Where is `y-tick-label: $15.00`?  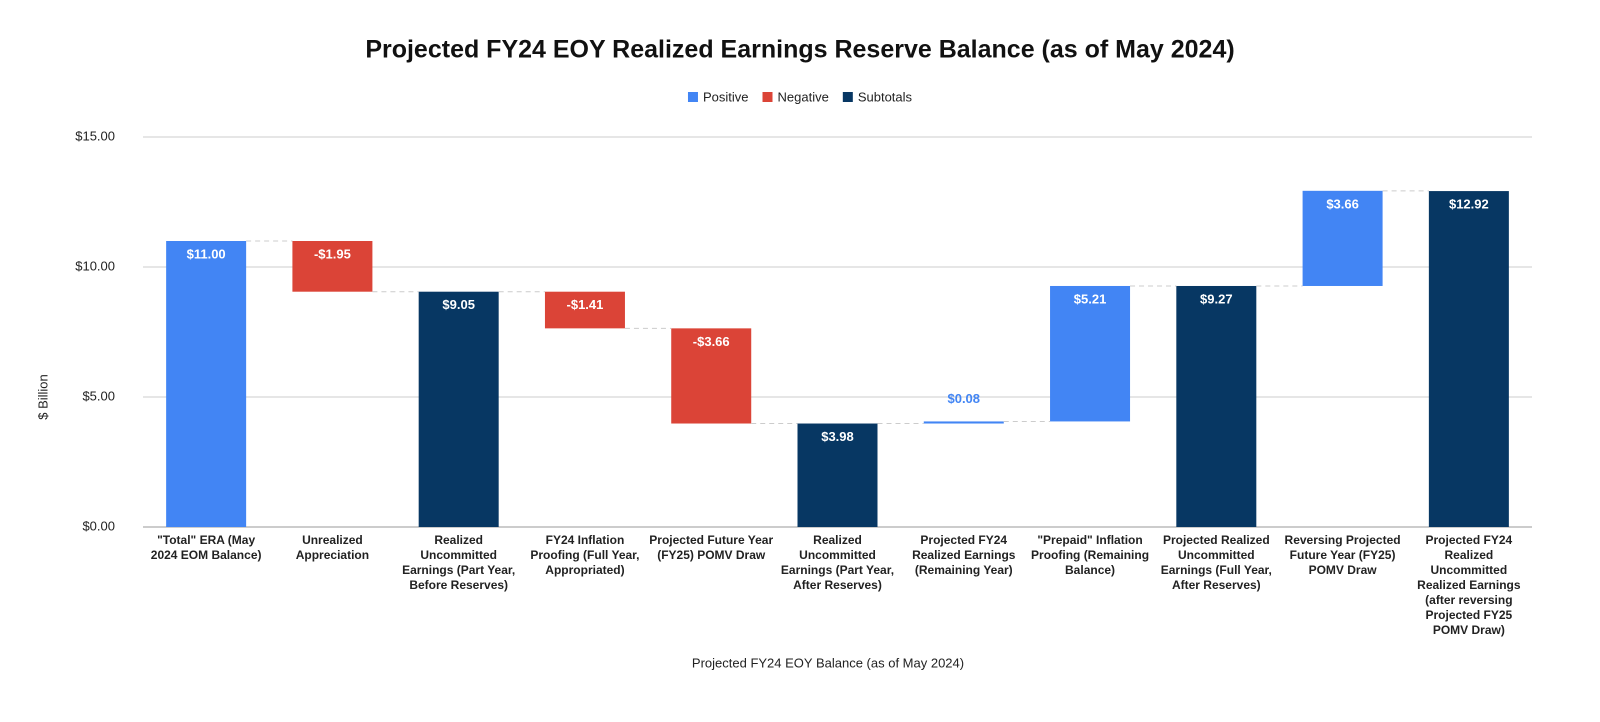
y-tick-label: $15.00 is located at coordinates (95, 135).